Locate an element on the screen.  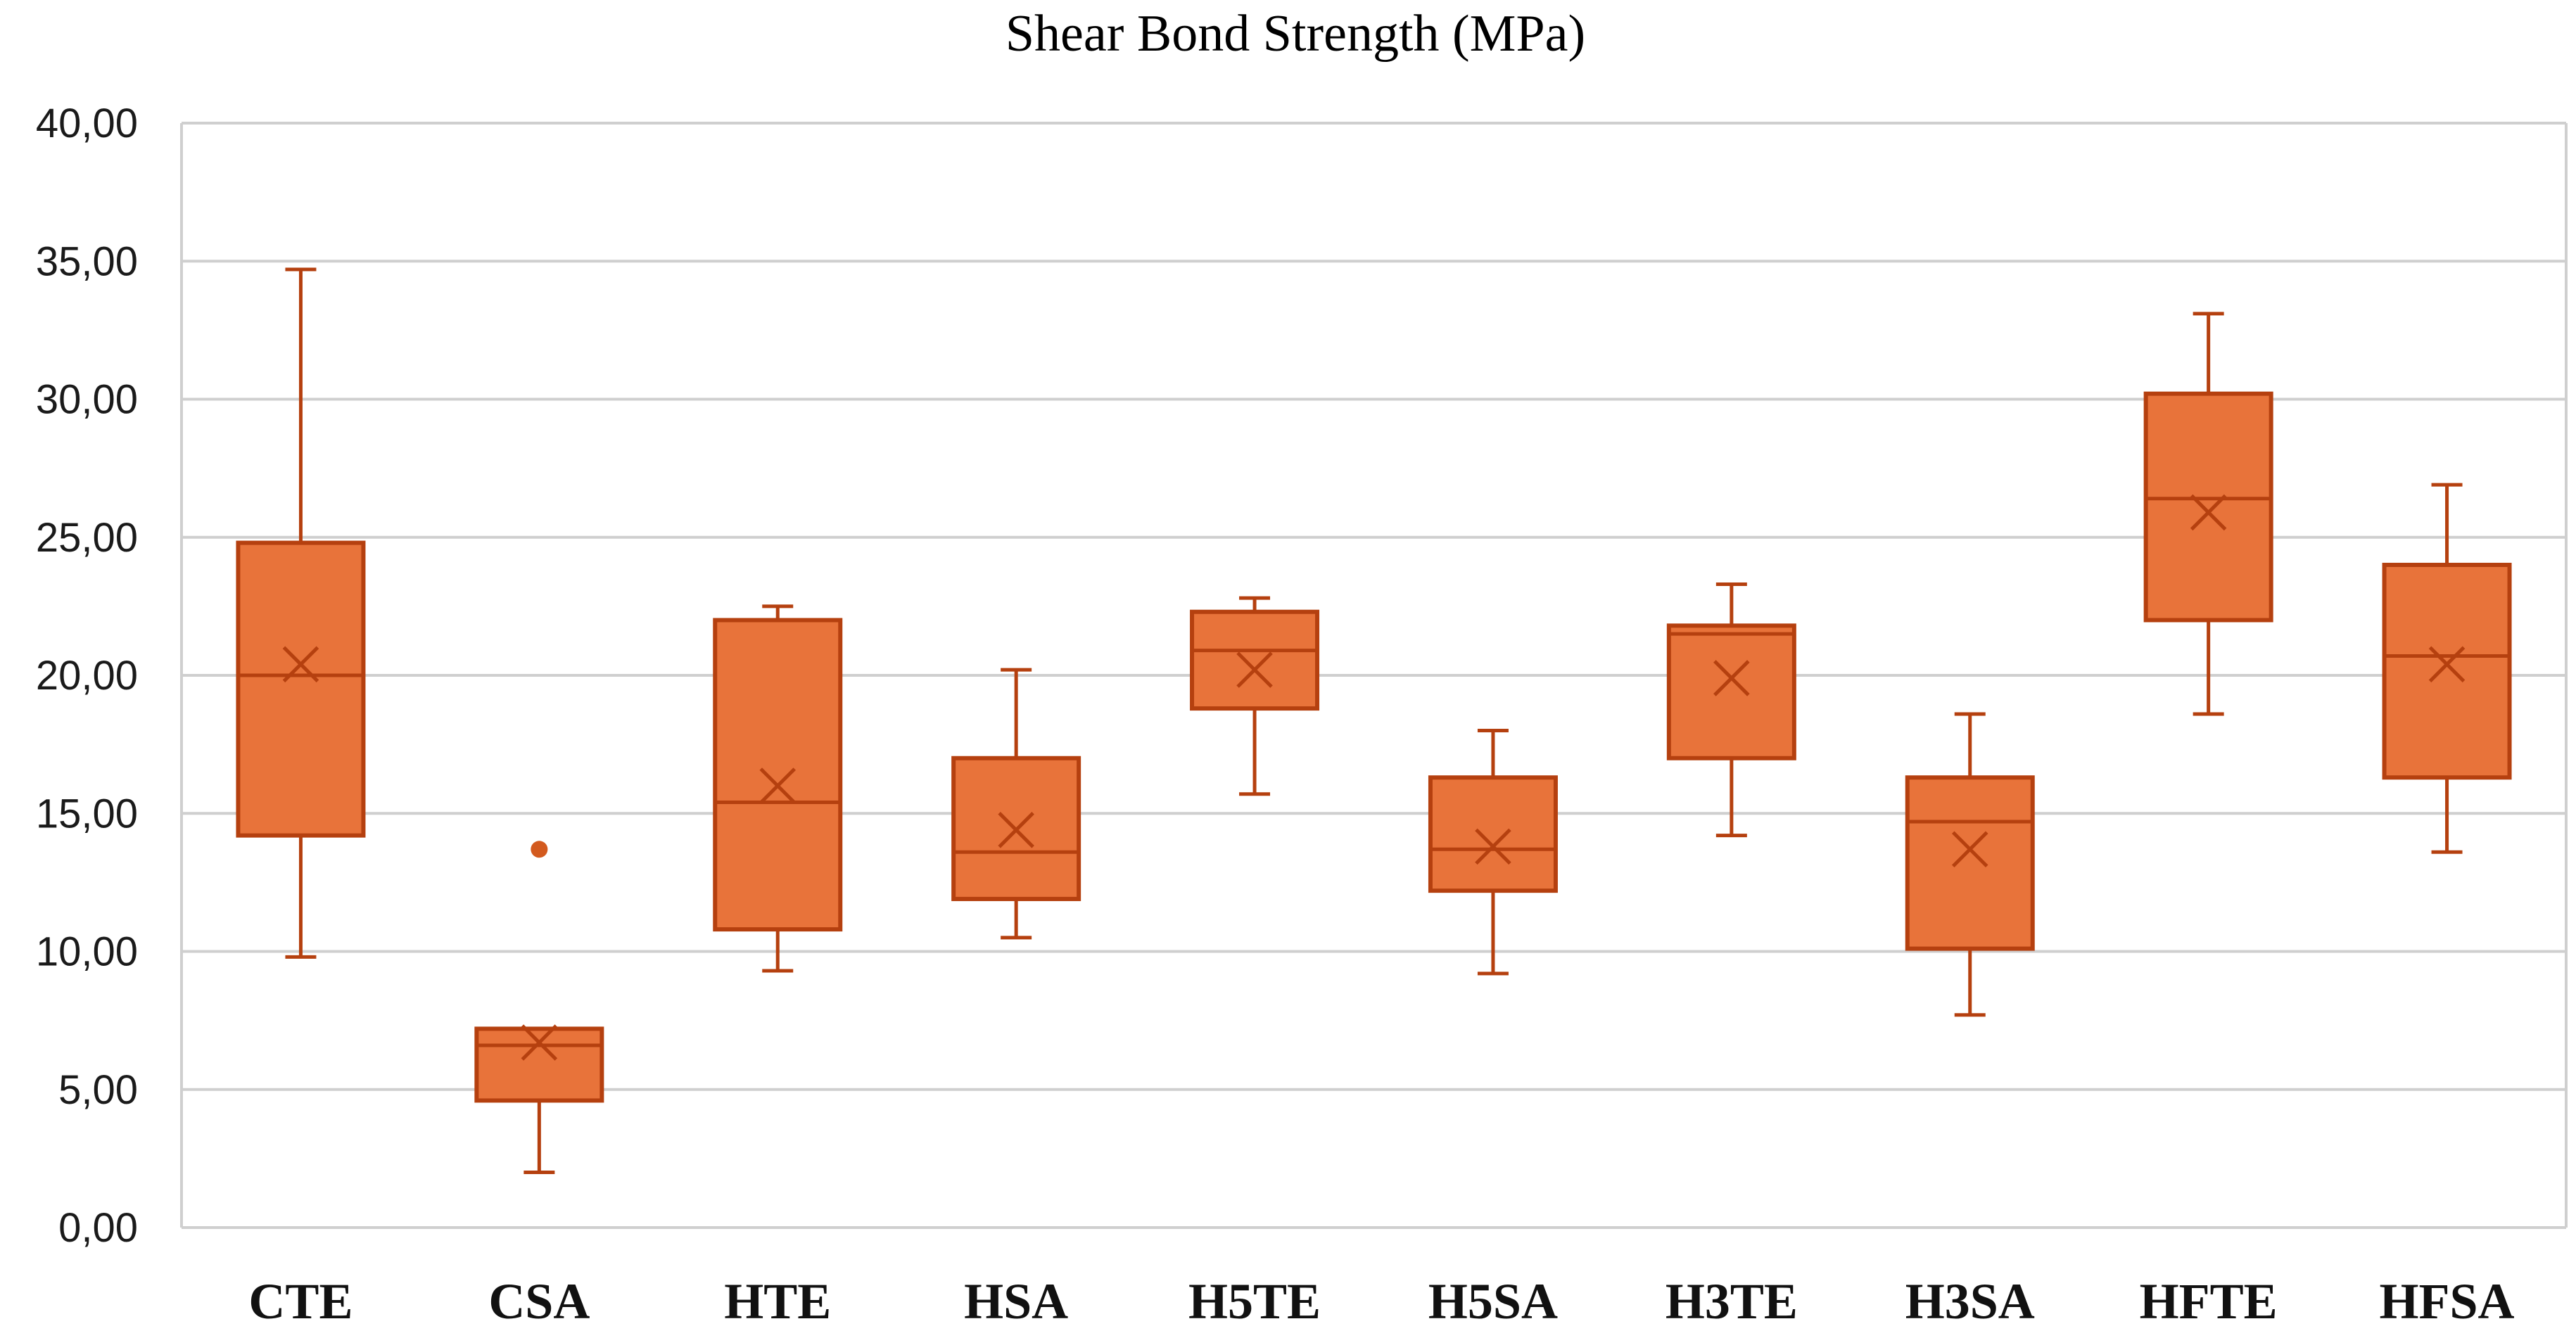
y-tick-label: 20,00 is located at coordinates (87, 676).